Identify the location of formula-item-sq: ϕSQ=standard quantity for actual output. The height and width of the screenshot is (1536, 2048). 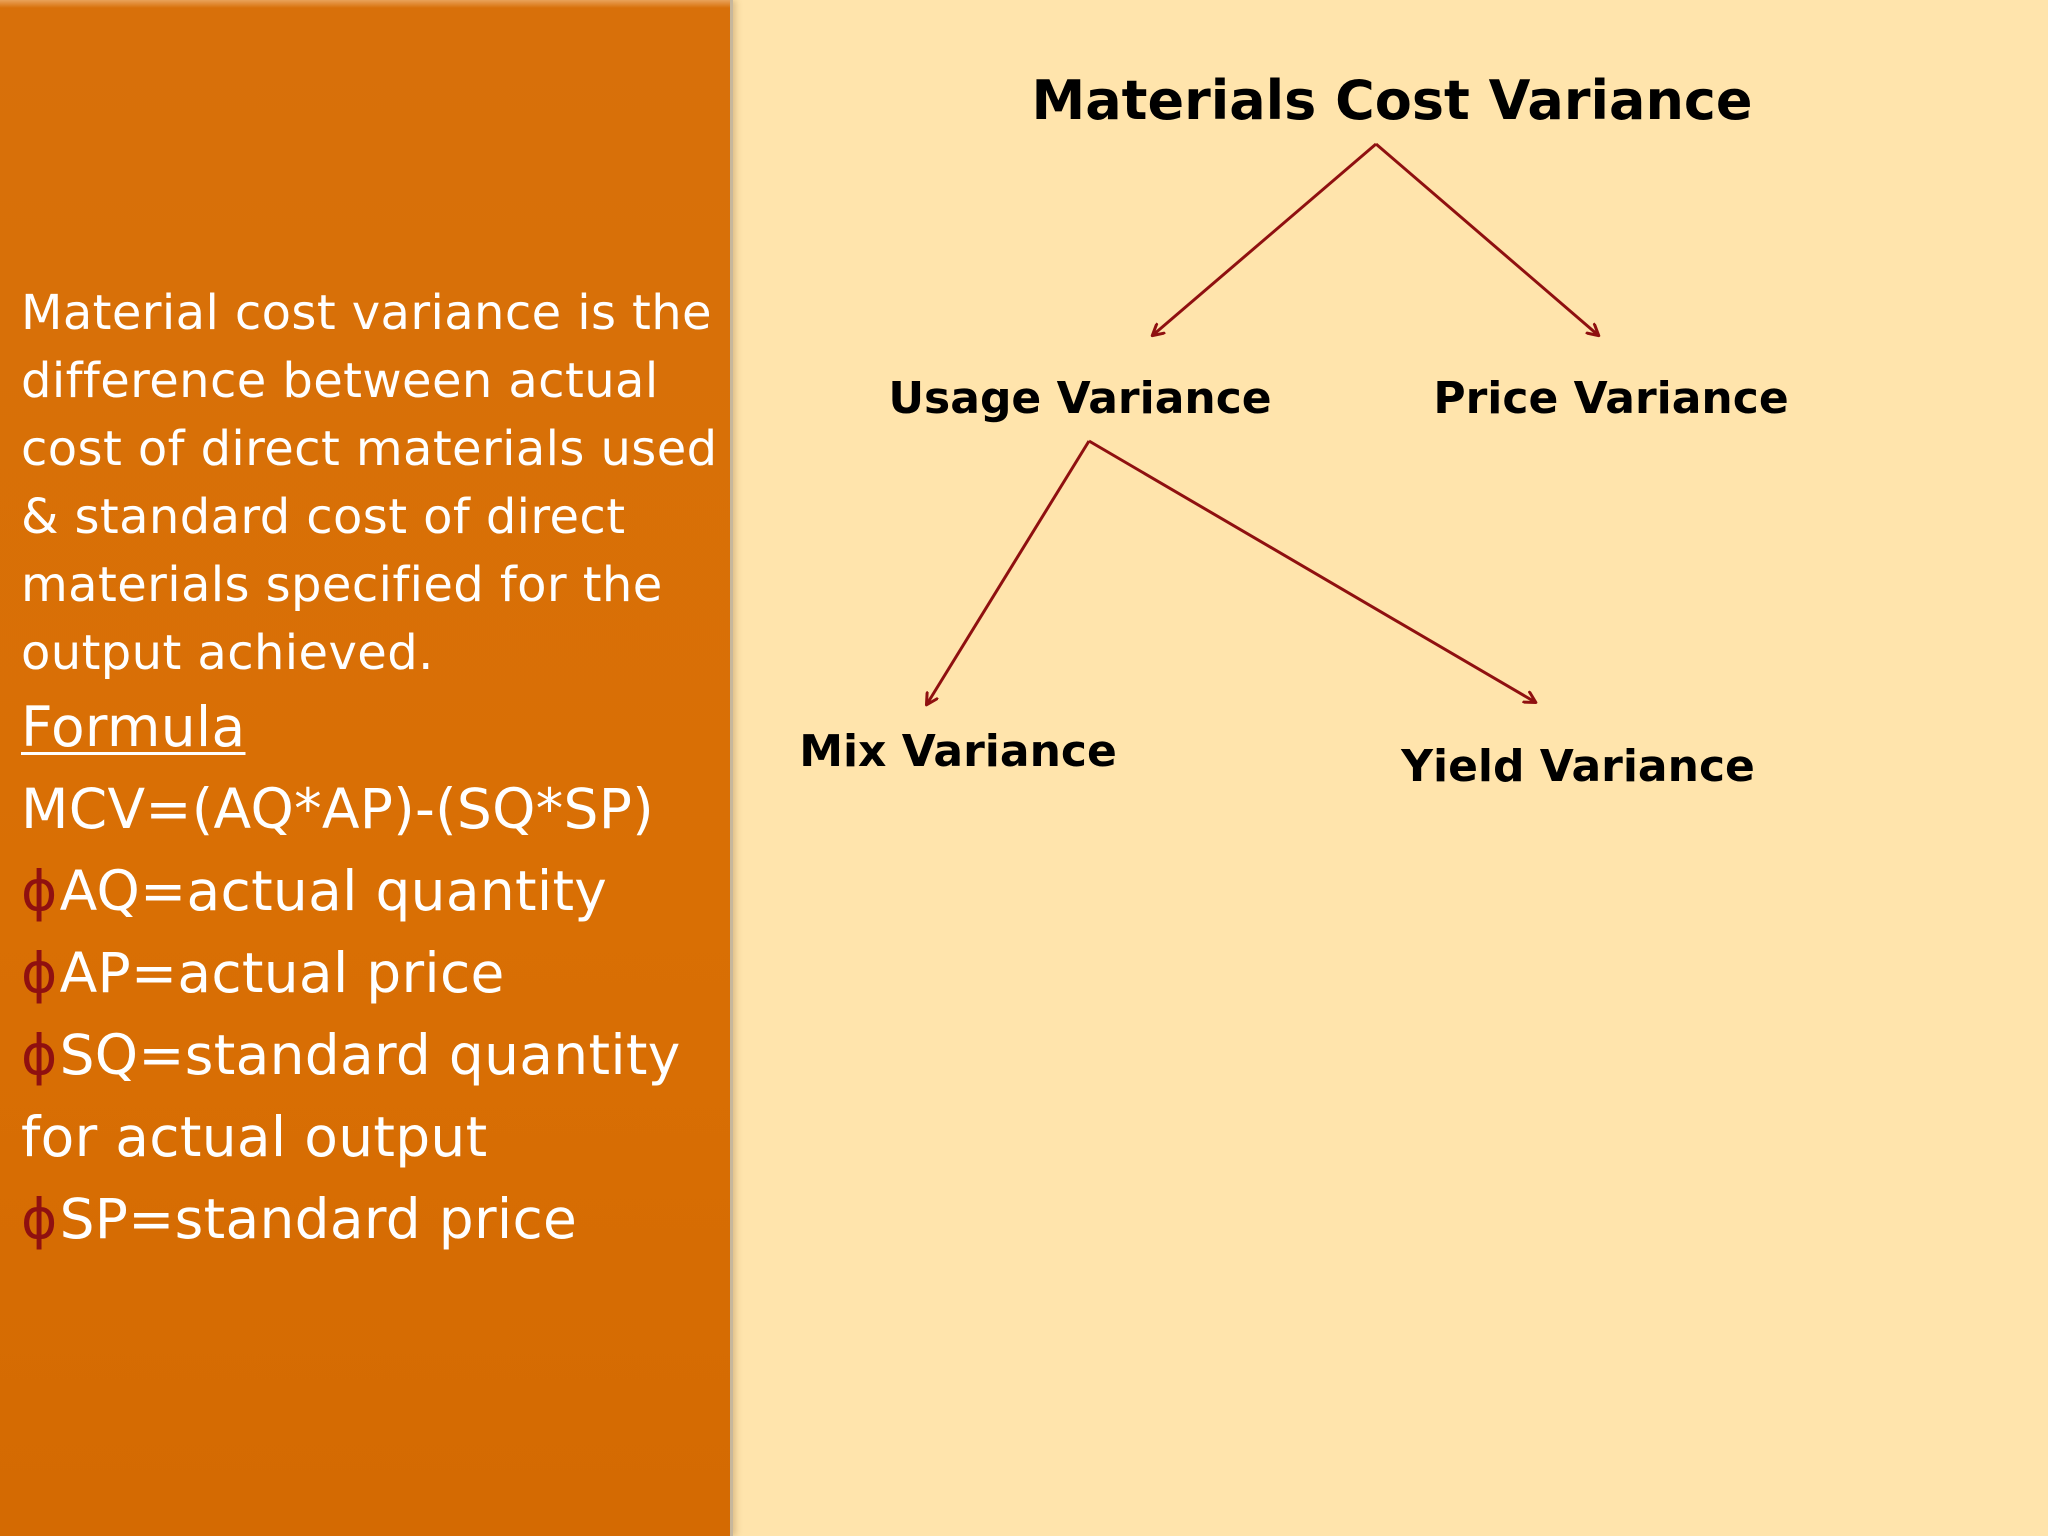
(373, 1096).